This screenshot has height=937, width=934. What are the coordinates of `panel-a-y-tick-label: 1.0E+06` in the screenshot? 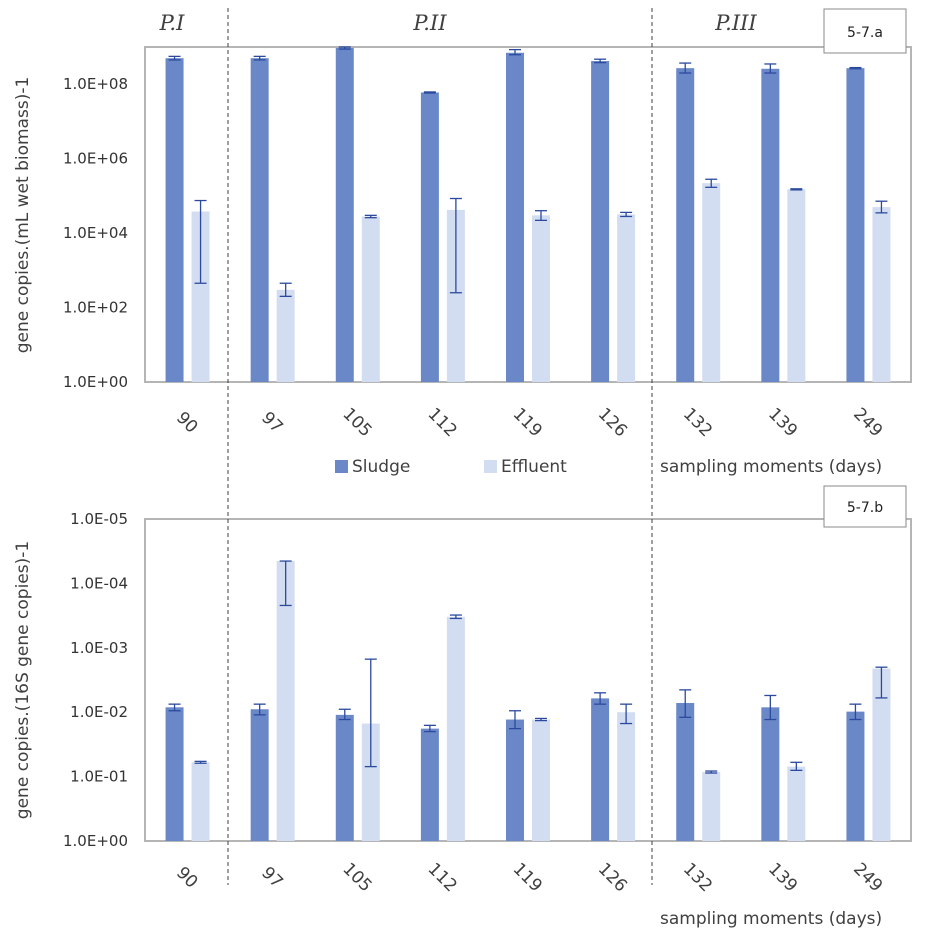 It's located at (95, 159).